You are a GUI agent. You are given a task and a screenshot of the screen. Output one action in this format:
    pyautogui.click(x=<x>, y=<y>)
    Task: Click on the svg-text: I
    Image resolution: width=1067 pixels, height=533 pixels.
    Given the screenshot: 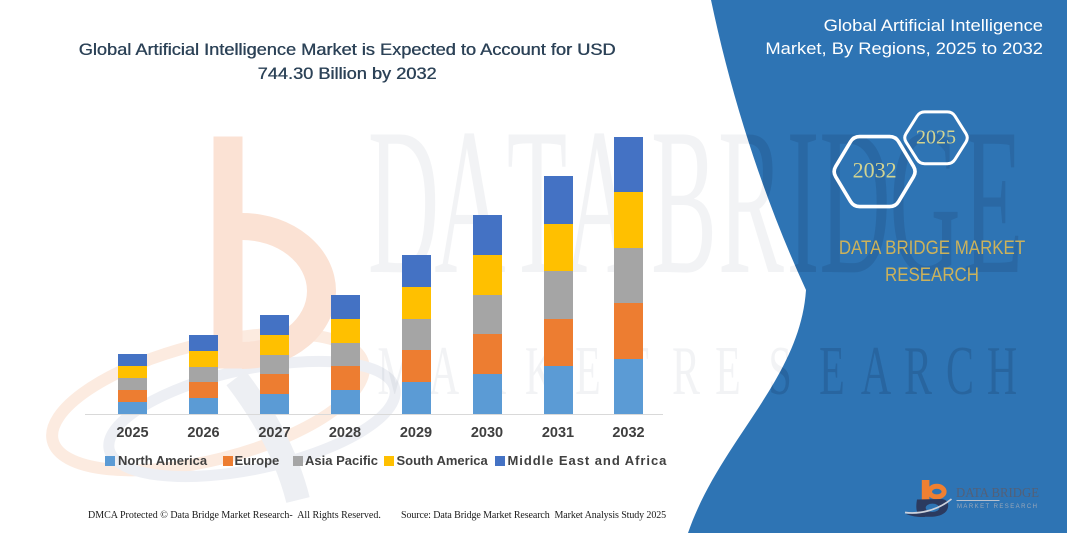 What is the action you would take?
    pyautogui.click(x=803, y=202)
    